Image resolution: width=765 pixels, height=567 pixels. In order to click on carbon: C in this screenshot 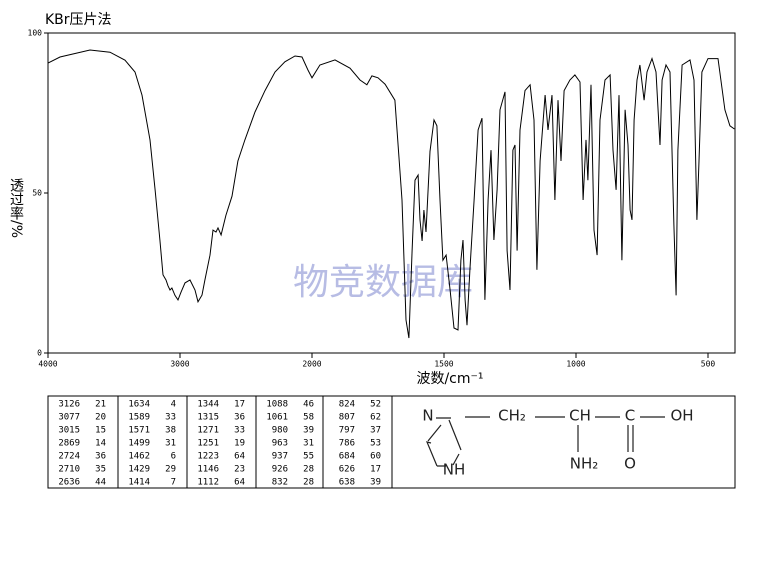, I will do `click(630, 416)`.